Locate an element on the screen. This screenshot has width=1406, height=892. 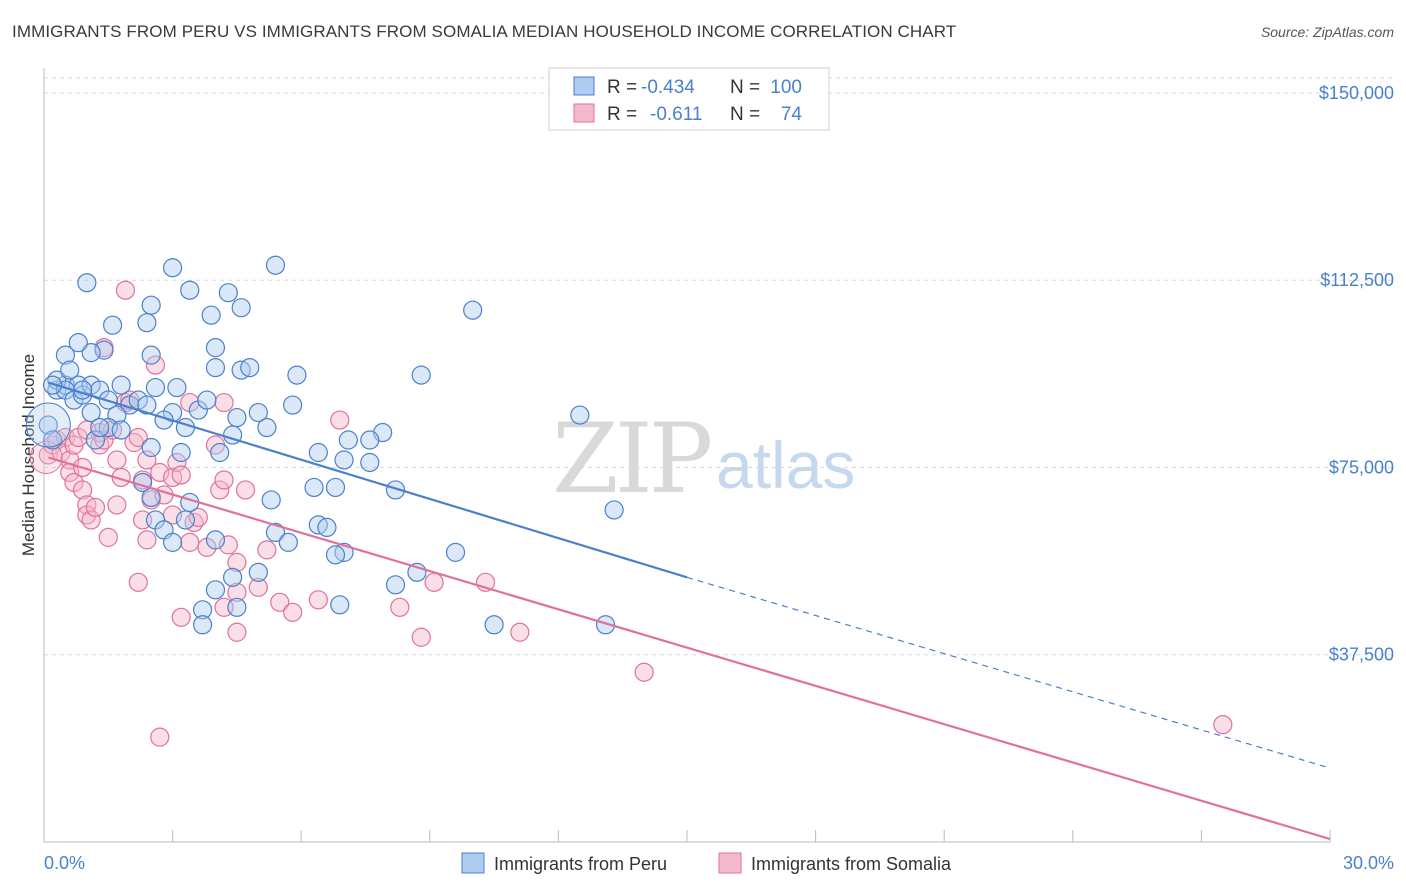
legend-r-label-somalia: R = is located at coordinates (622, 114).